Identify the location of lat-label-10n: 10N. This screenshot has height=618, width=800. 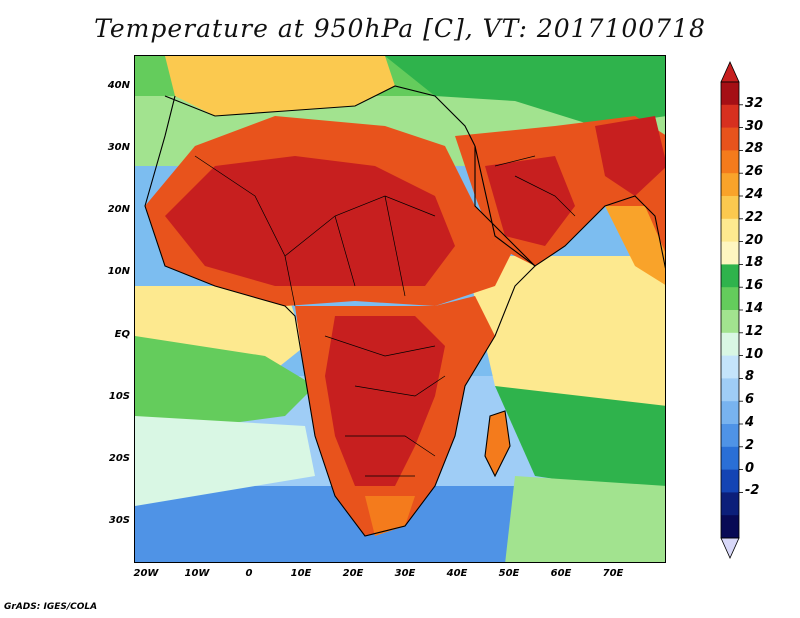
(118, 271).